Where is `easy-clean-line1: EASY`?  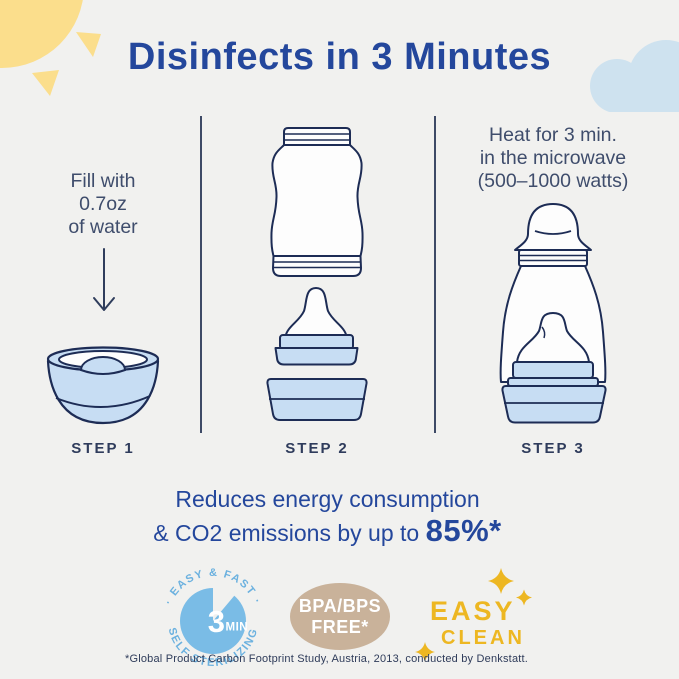 easy-clean-line1: EASY is located at coordinates (473, 611).